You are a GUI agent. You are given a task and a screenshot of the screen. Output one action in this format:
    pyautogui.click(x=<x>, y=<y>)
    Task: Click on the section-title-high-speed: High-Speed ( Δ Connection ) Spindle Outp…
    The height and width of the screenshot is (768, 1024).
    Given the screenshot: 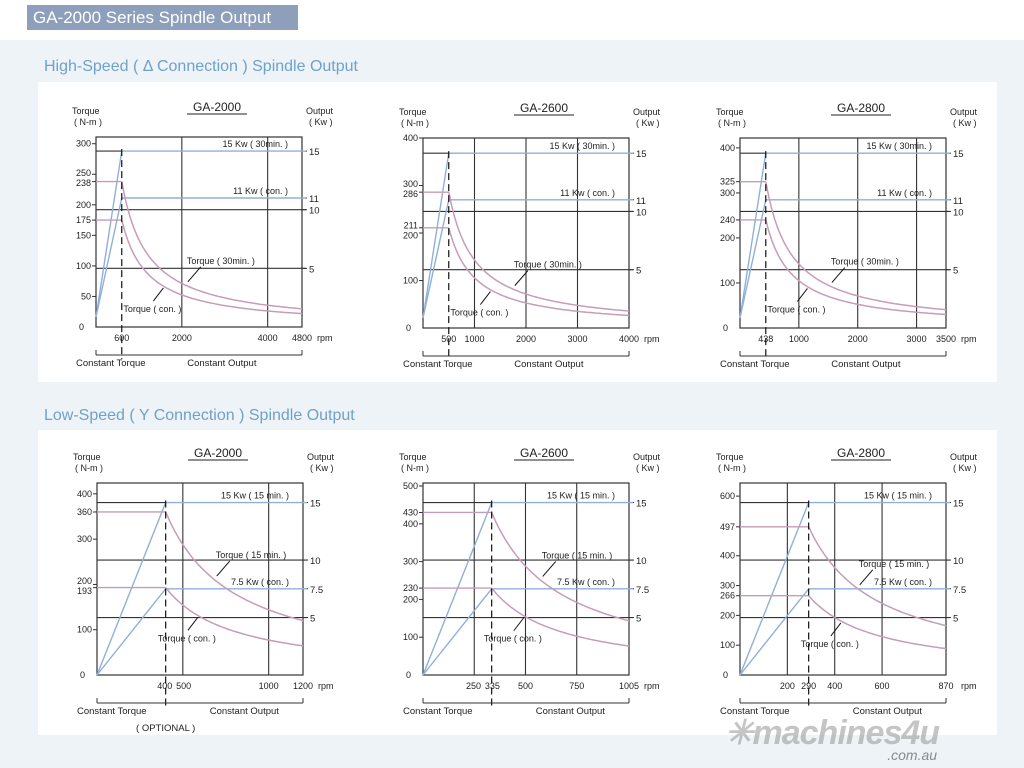 What is the action you would take?
    pyautogui.click(x=201, y=66)
    